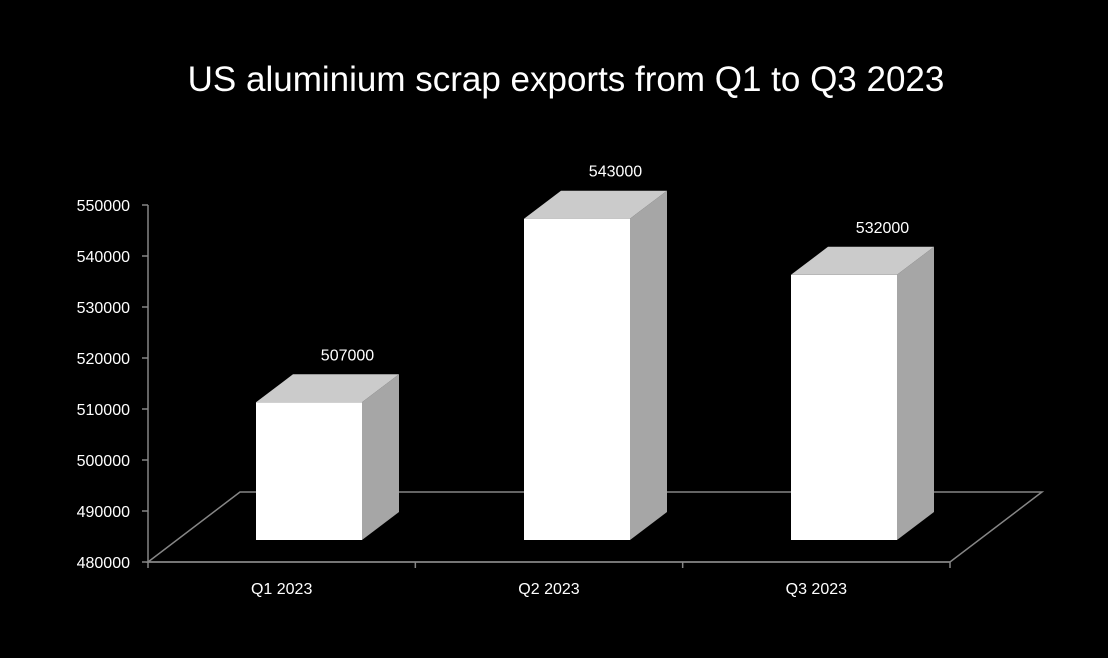 The height and width of the screenshot is (658, 1108). I want to click on data-label: 532000, so click(882, 228).